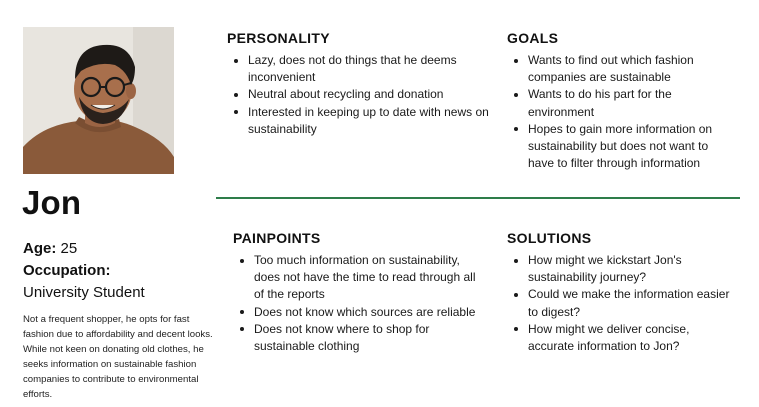 This screenshot has height=407, width=759. What do you see at coordinates (478, 198) in the screenshot?
I see `section-divider` at bounding box center [478, 198].